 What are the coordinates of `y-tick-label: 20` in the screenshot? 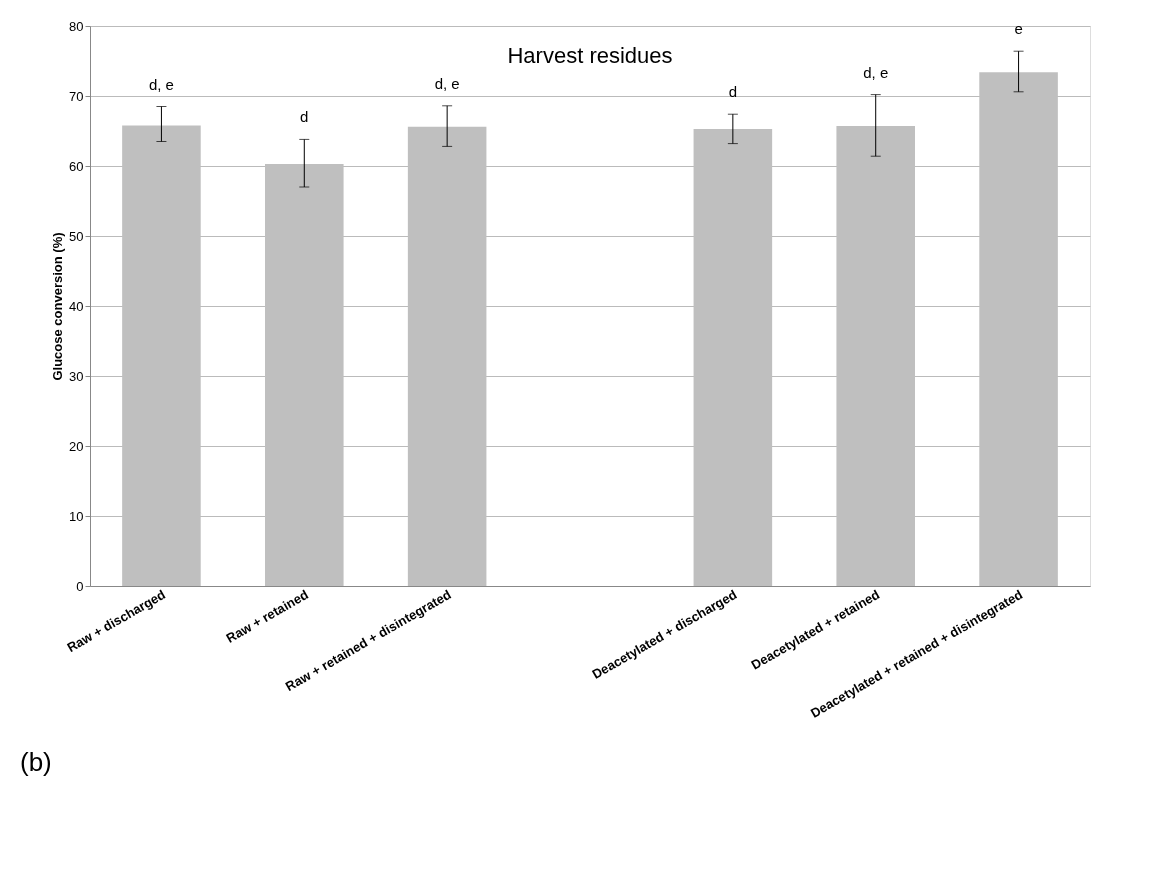 It's located at (76, 446).